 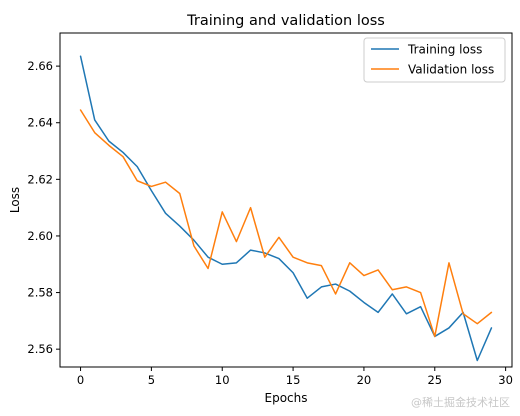 I want to click on y-axis-label: Loss, so click(x=15, y=200).